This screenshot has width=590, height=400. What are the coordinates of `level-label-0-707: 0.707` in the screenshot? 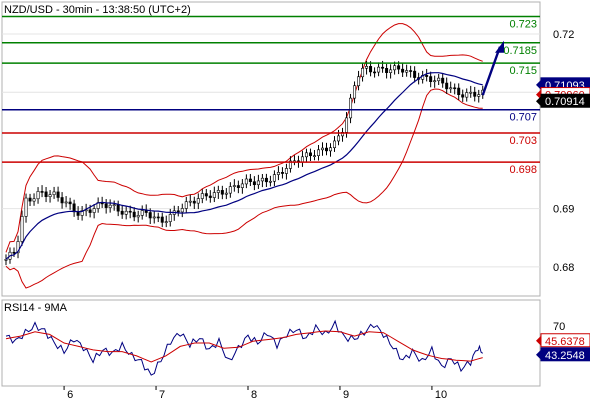 It's located at (523, 118).